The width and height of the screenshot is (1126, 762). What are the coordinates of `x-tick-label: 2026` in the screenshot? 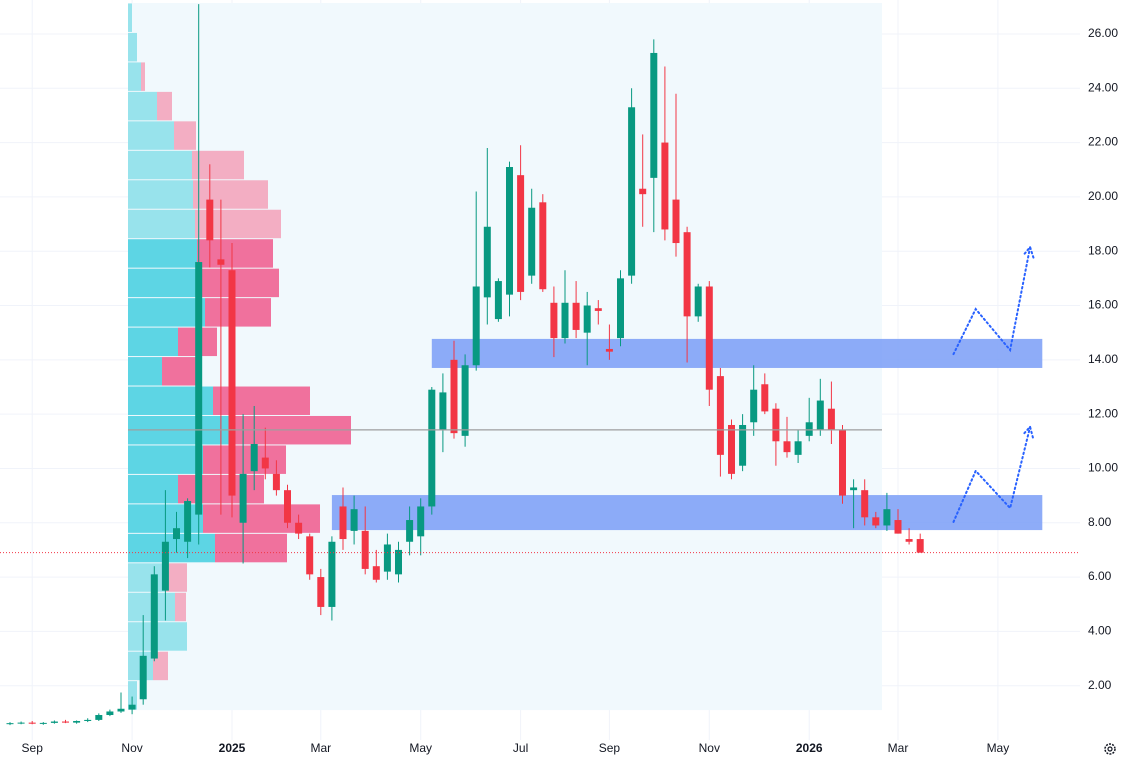 It's located at (809, 748).